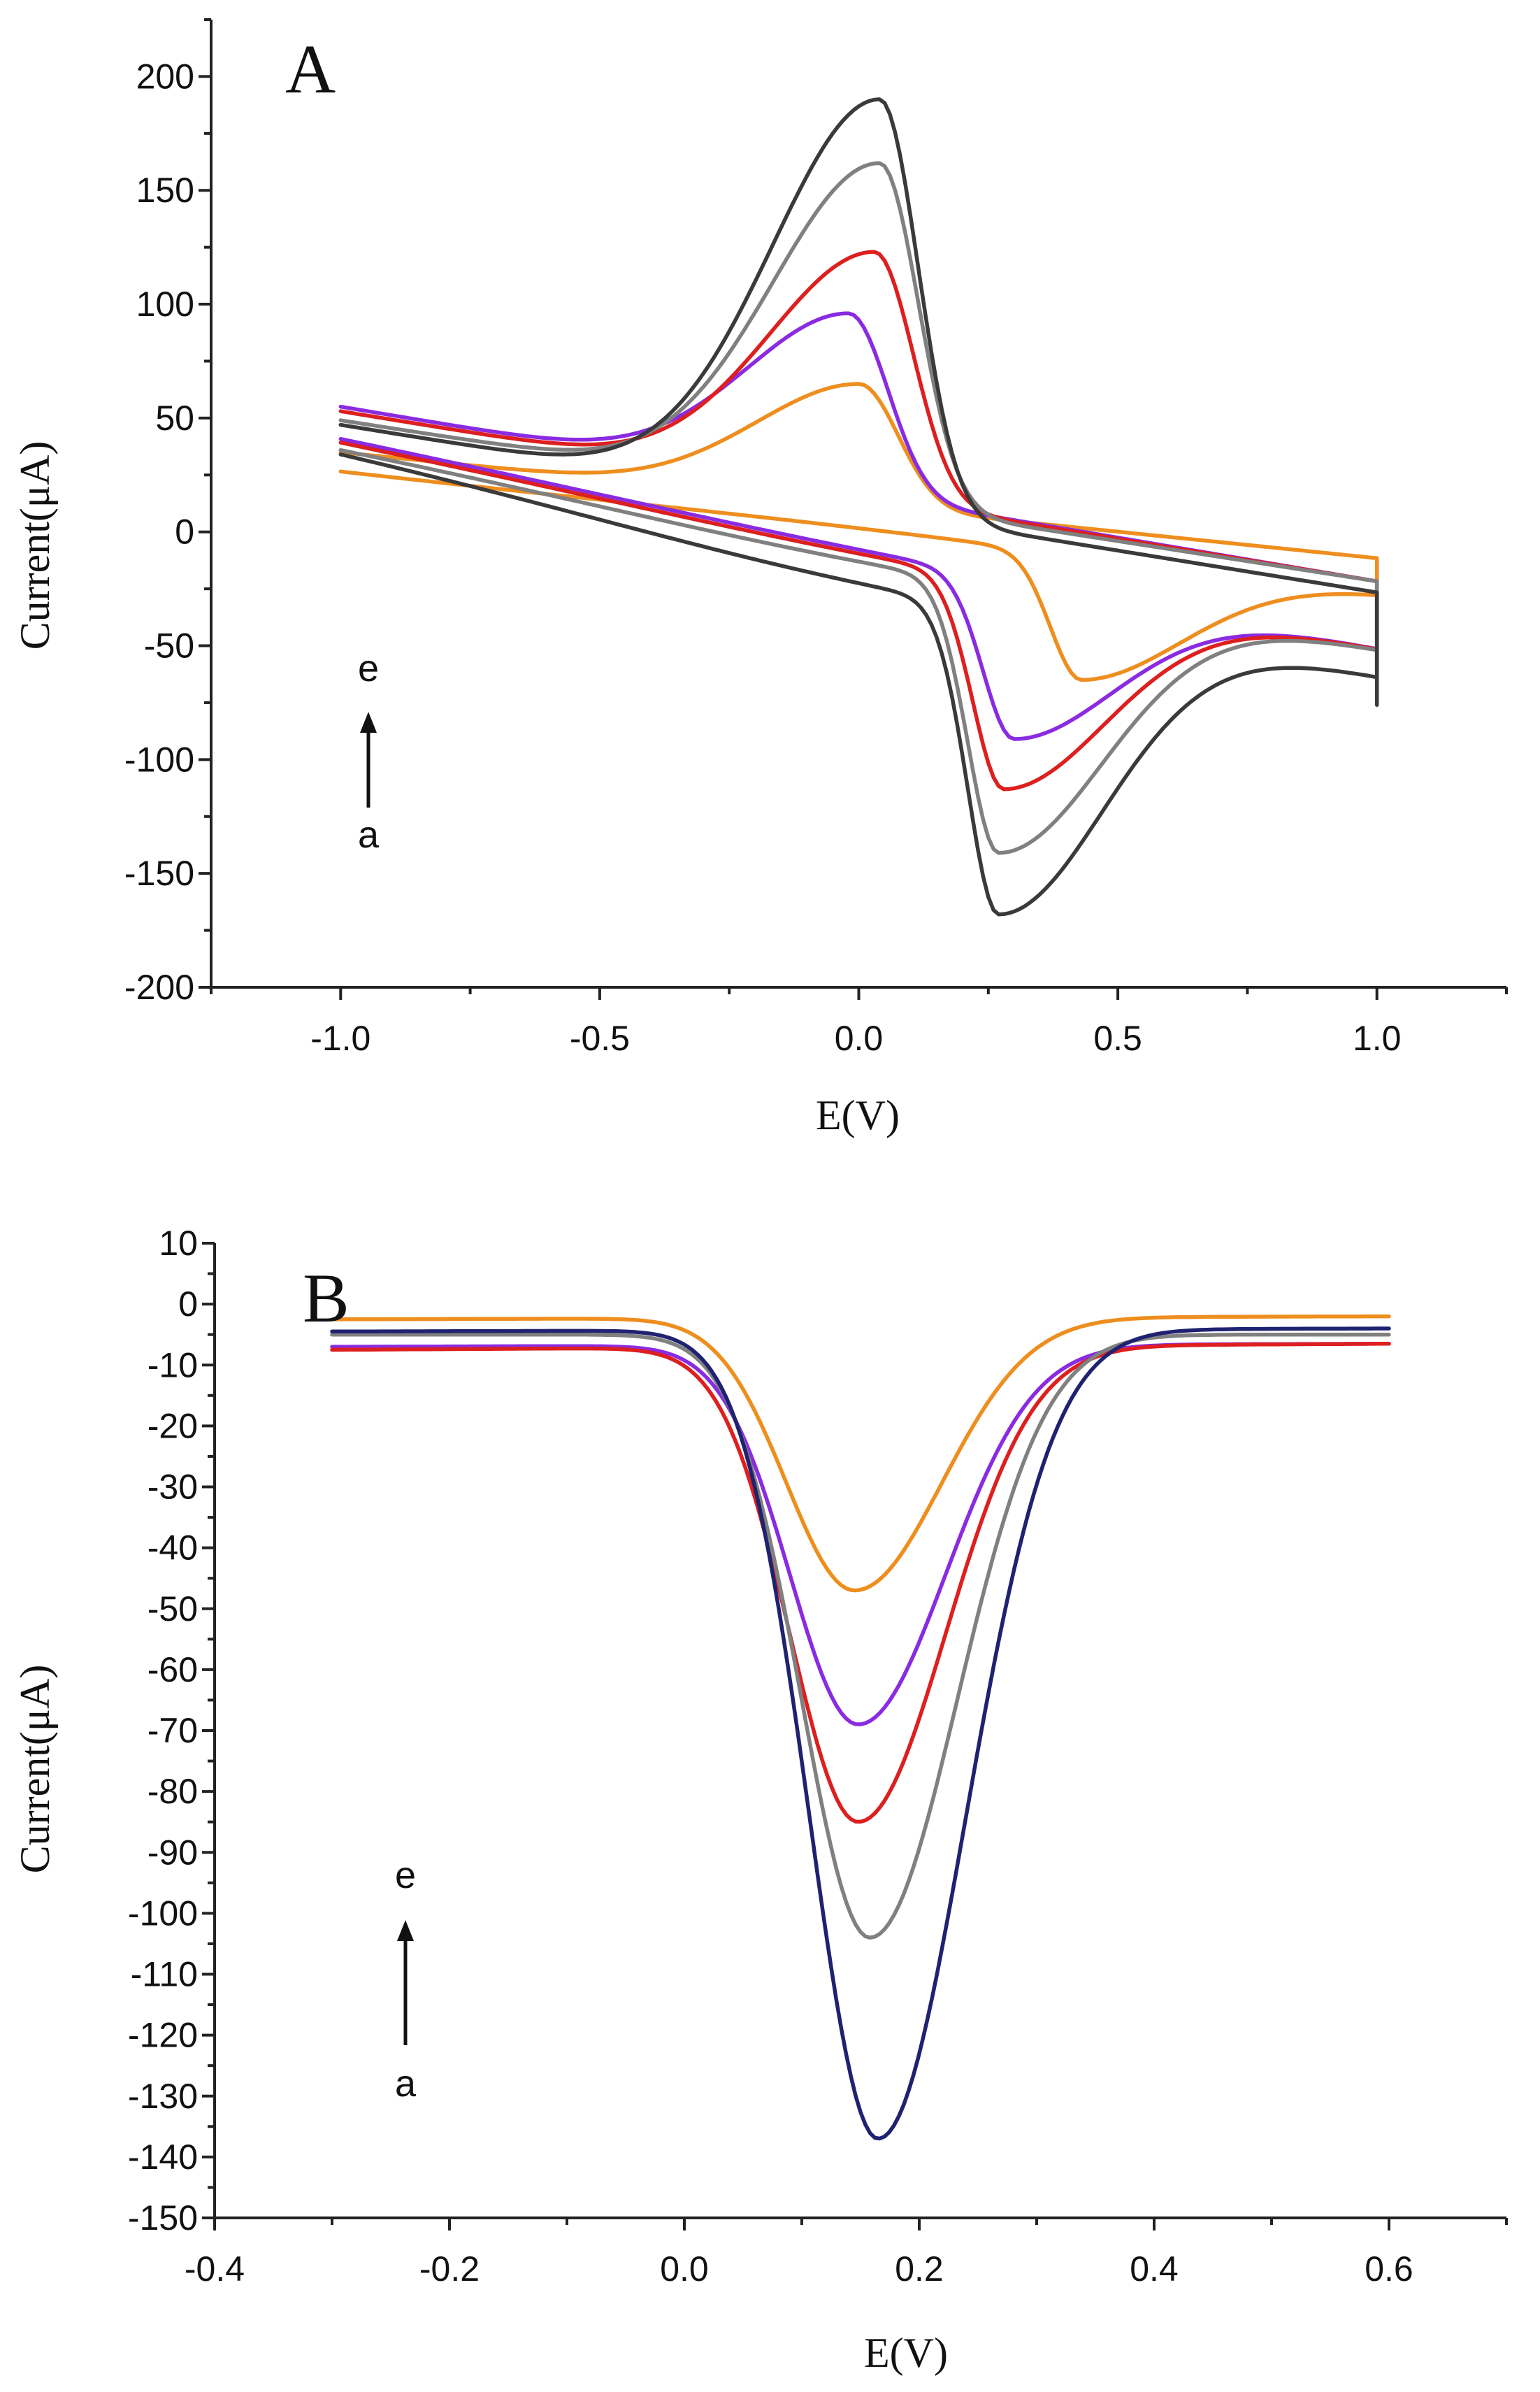 Image resolution: width=1540 pixels, height=2392 pixels. Describe the element at coordinates (159, 532) in the screenshot. I see `panel-a-y-tick-labels: -200 -150 -100 -50 0 50 100 150 200` at that location.